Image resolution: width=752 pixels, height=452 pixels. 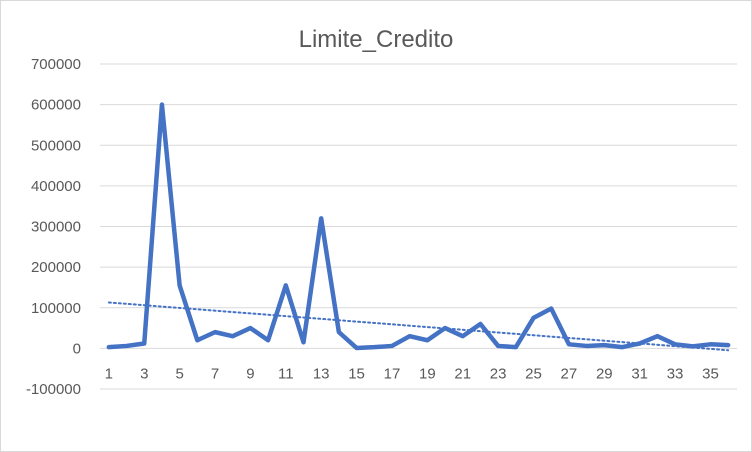 I want to click on x-tick-label: 23, so click(x=498, y=373).